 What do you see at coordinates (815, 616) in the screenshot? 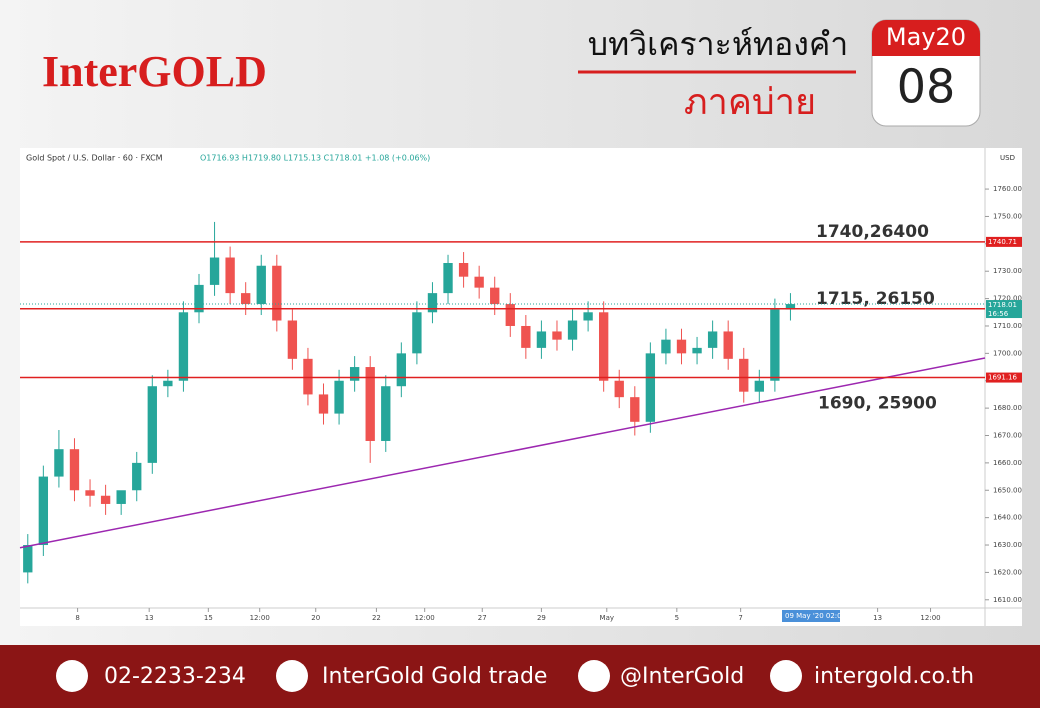
I see `cursor-label: 09 May '20 02:00` at bounding box center [815, 616].